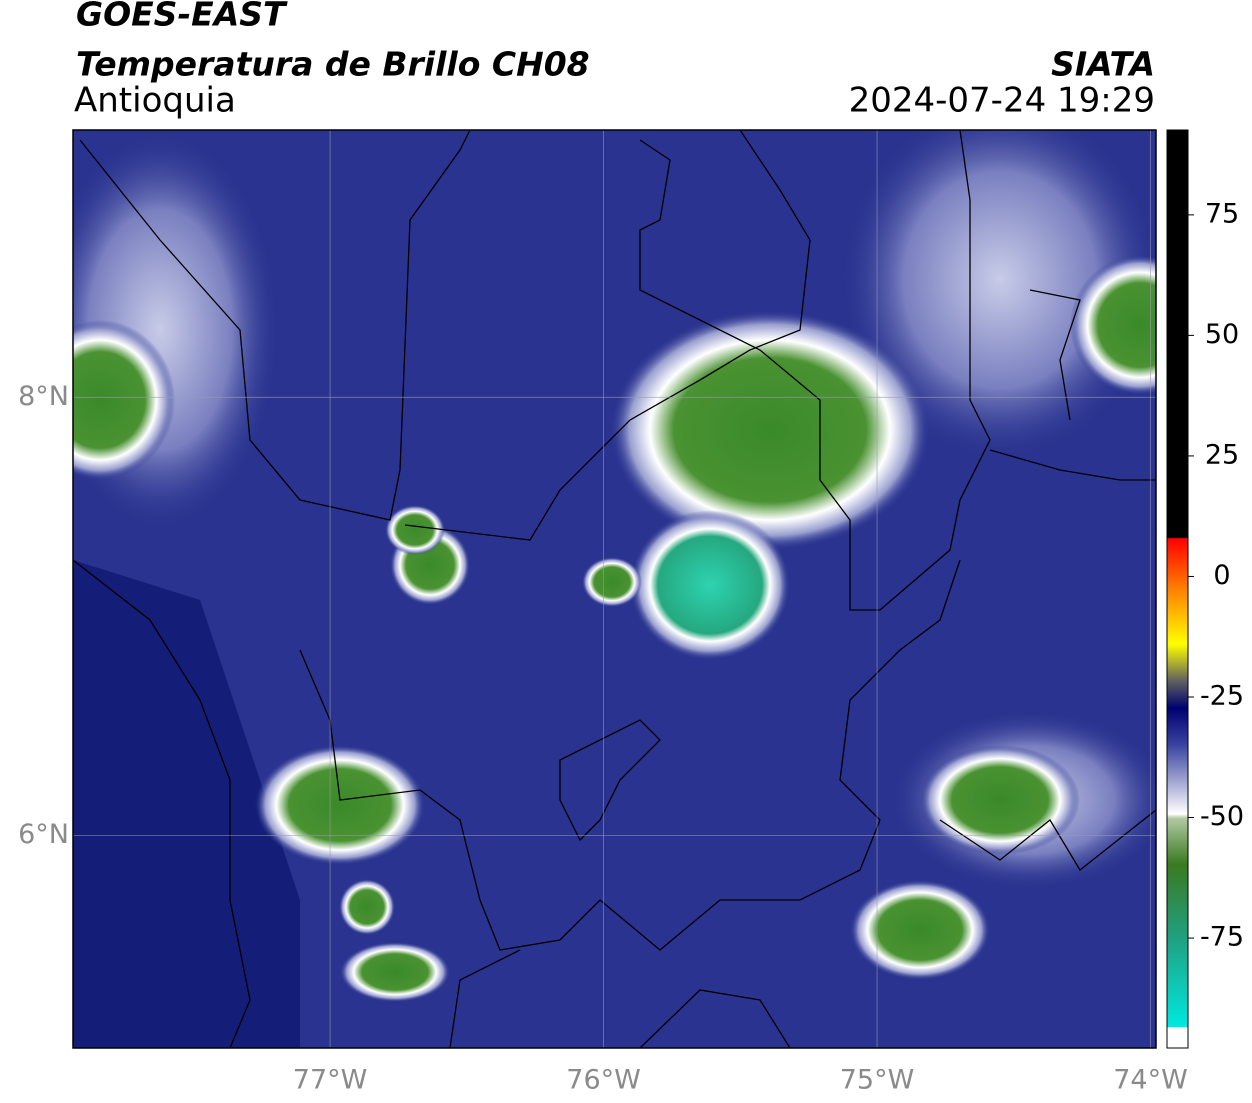 The image size is (1252, 1103). I want to click on lon-label: 77°W, so click(330, 1080).